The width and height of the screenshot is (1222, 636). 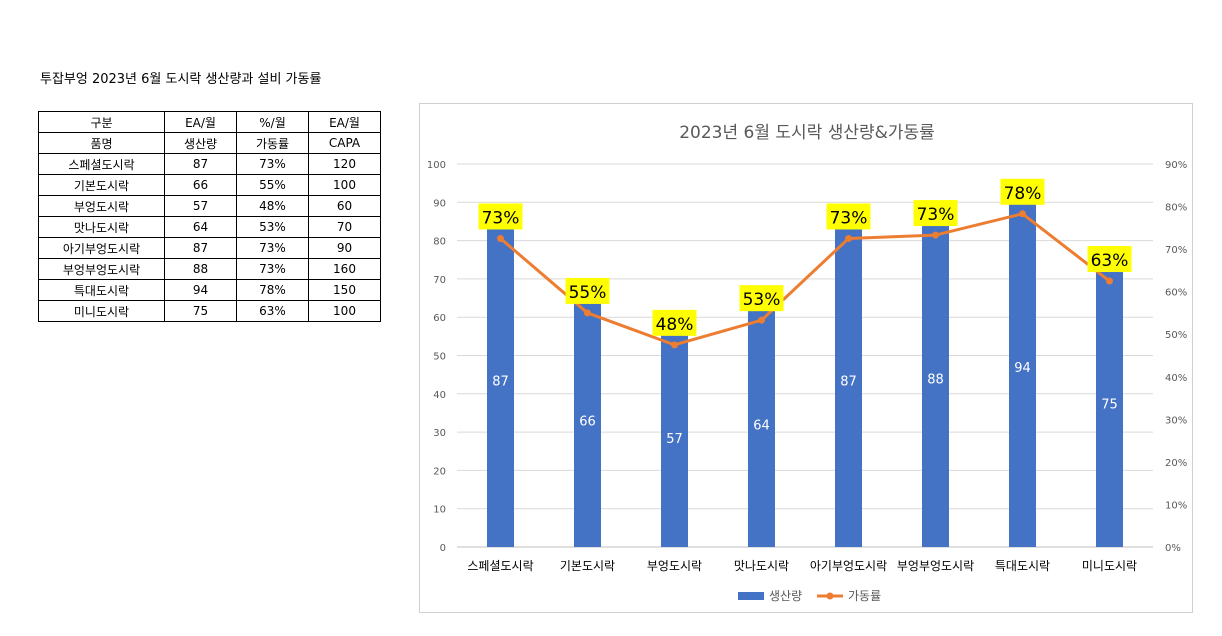 I want to click on table-cell: 맛나도시락, so click(x=101, y=227).